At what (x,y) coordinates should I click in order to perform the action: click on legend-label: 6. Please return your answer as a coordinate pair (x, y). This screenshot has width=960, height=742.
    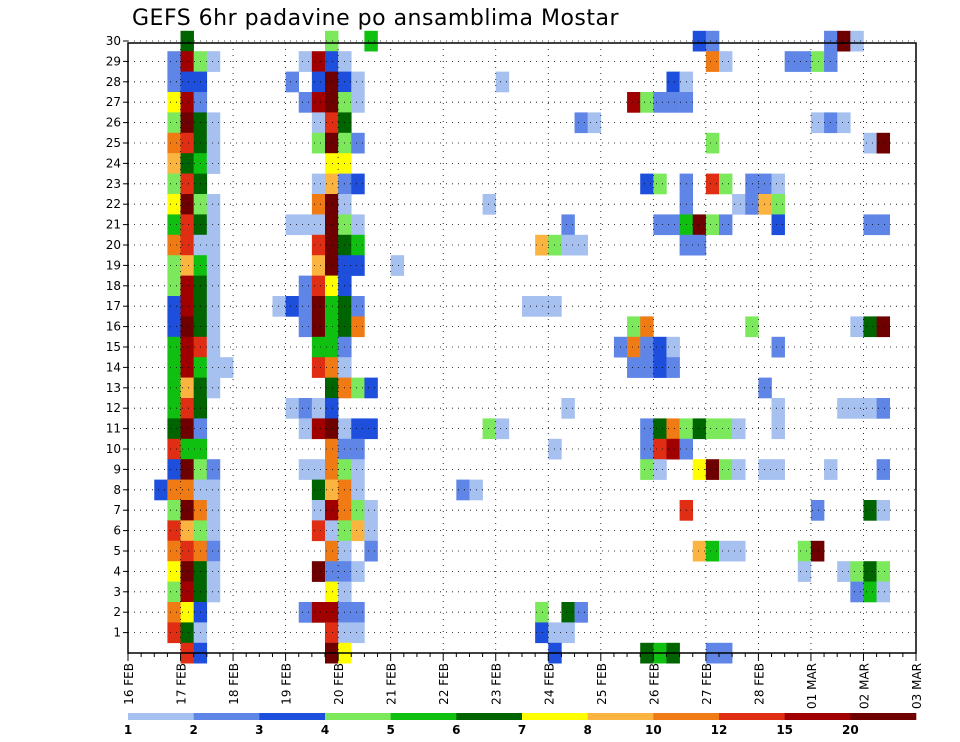
    Looking at the image, I should click on (456, 730).